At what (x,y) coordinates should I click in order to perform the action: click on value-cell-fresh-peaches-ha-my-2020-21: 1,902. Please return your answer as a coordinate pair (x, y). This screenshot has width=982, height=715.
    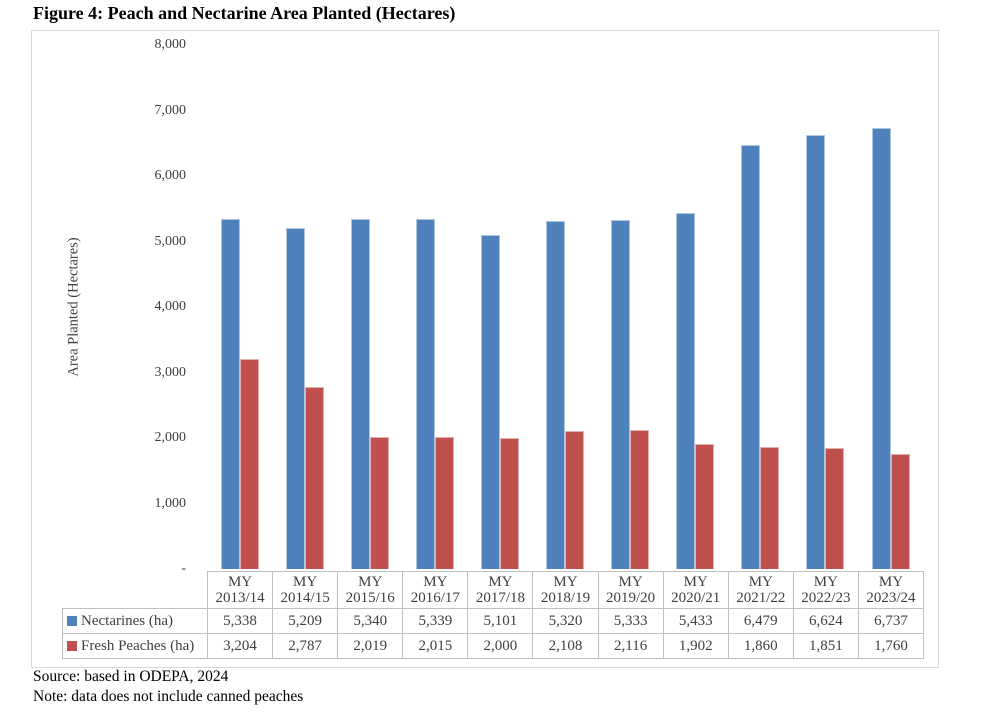
    Looking at the image, I should click on (695, 646).